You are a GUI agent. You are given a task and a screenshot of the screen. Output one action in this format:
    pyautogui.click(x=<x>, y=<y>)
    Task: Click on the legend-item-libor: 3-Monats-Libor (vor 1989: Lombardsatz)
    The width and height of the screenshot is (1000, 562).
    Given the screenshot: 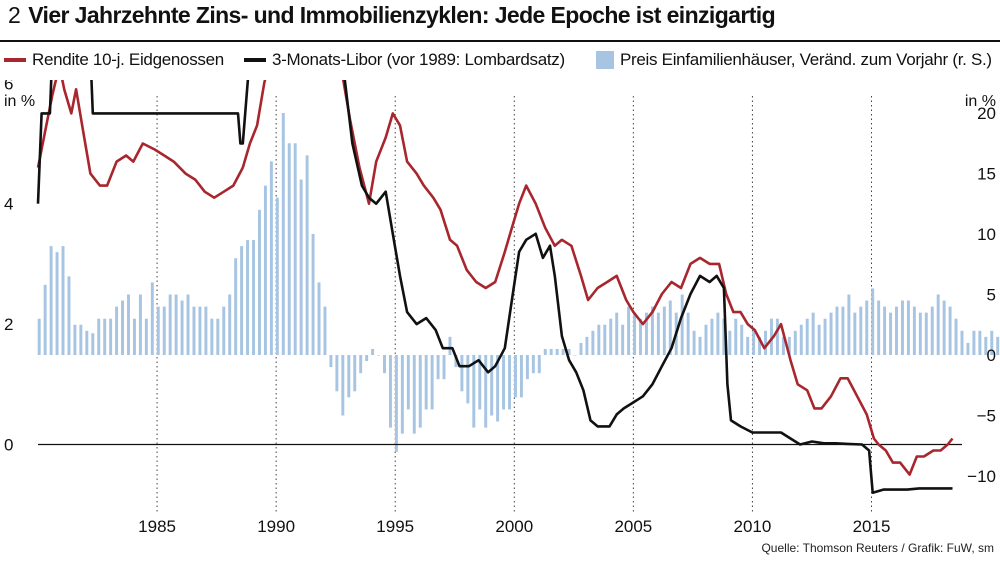 What is the action you would take?
    pyautogui.click(x=404, y=60)
    